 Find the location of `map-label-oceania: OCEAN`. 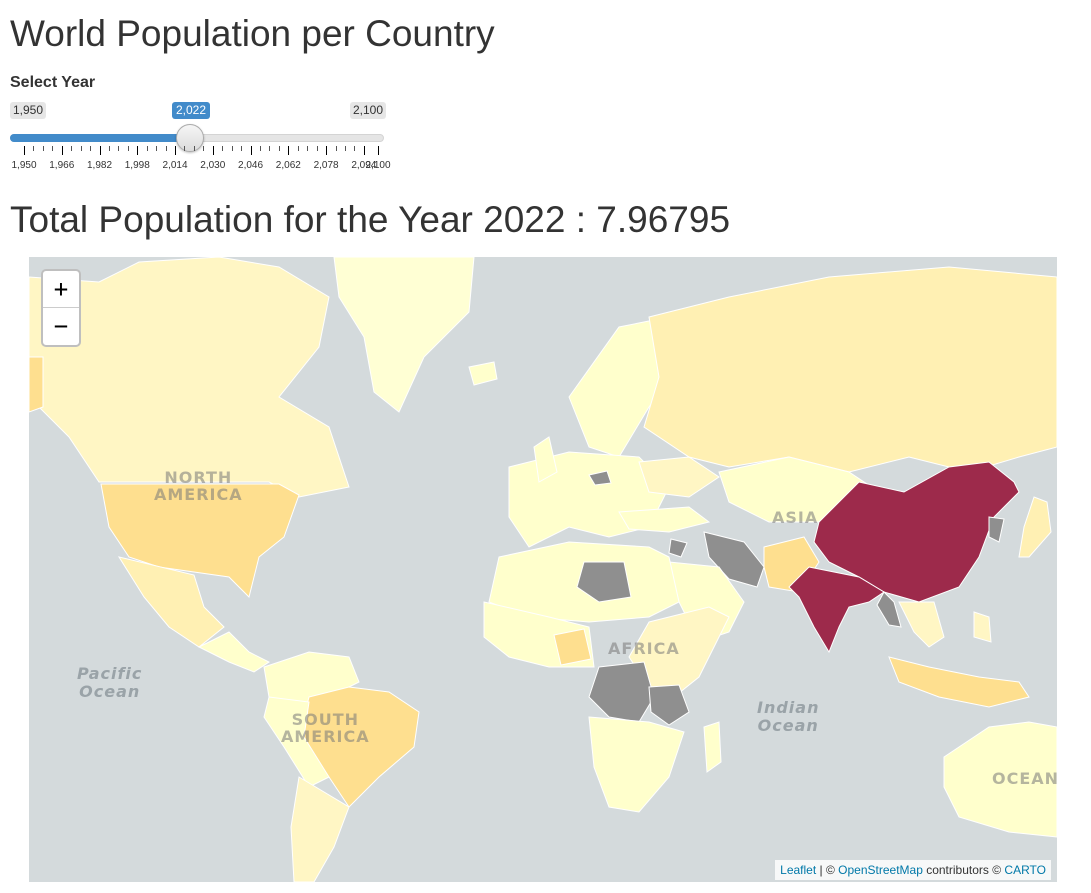

map-label-oceania: OCEAN is located at coordinates (1024, 778).